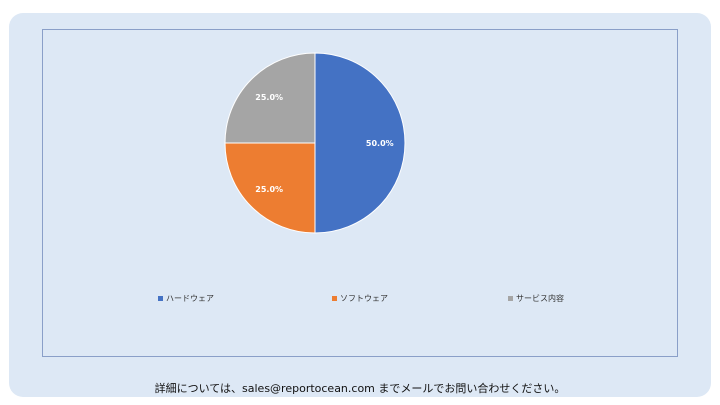  I want to click on legend-item-software: ソフトウェア, so click(360, 298).